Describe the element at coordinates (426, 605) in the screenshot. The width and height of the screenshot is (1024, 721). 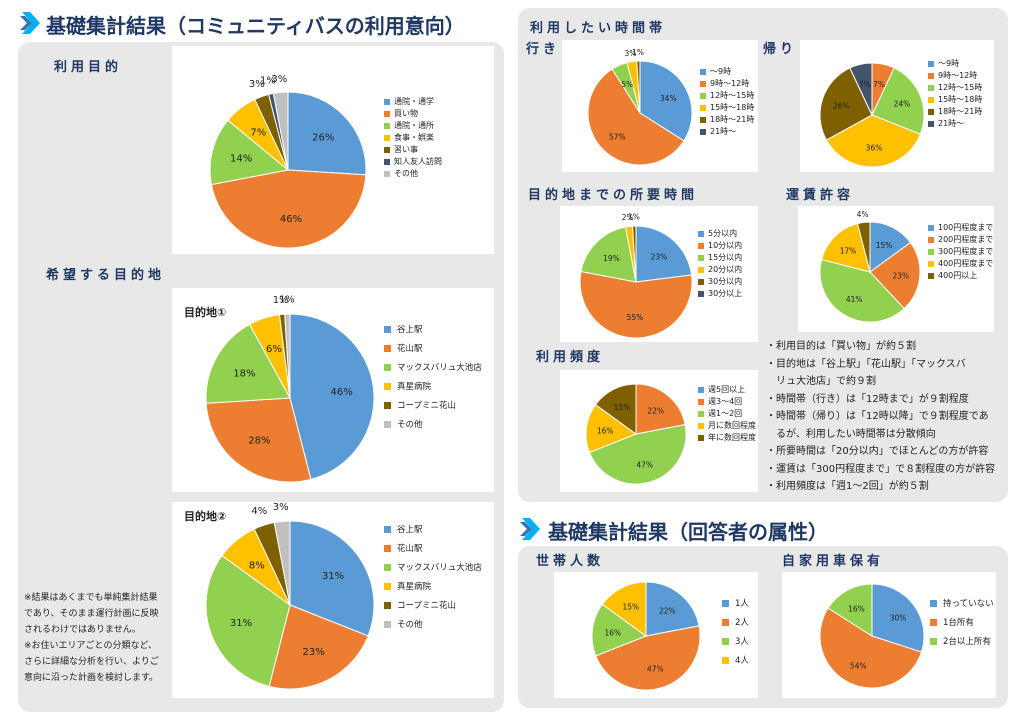
I see `legend-label: コープミニ花山` at that location.